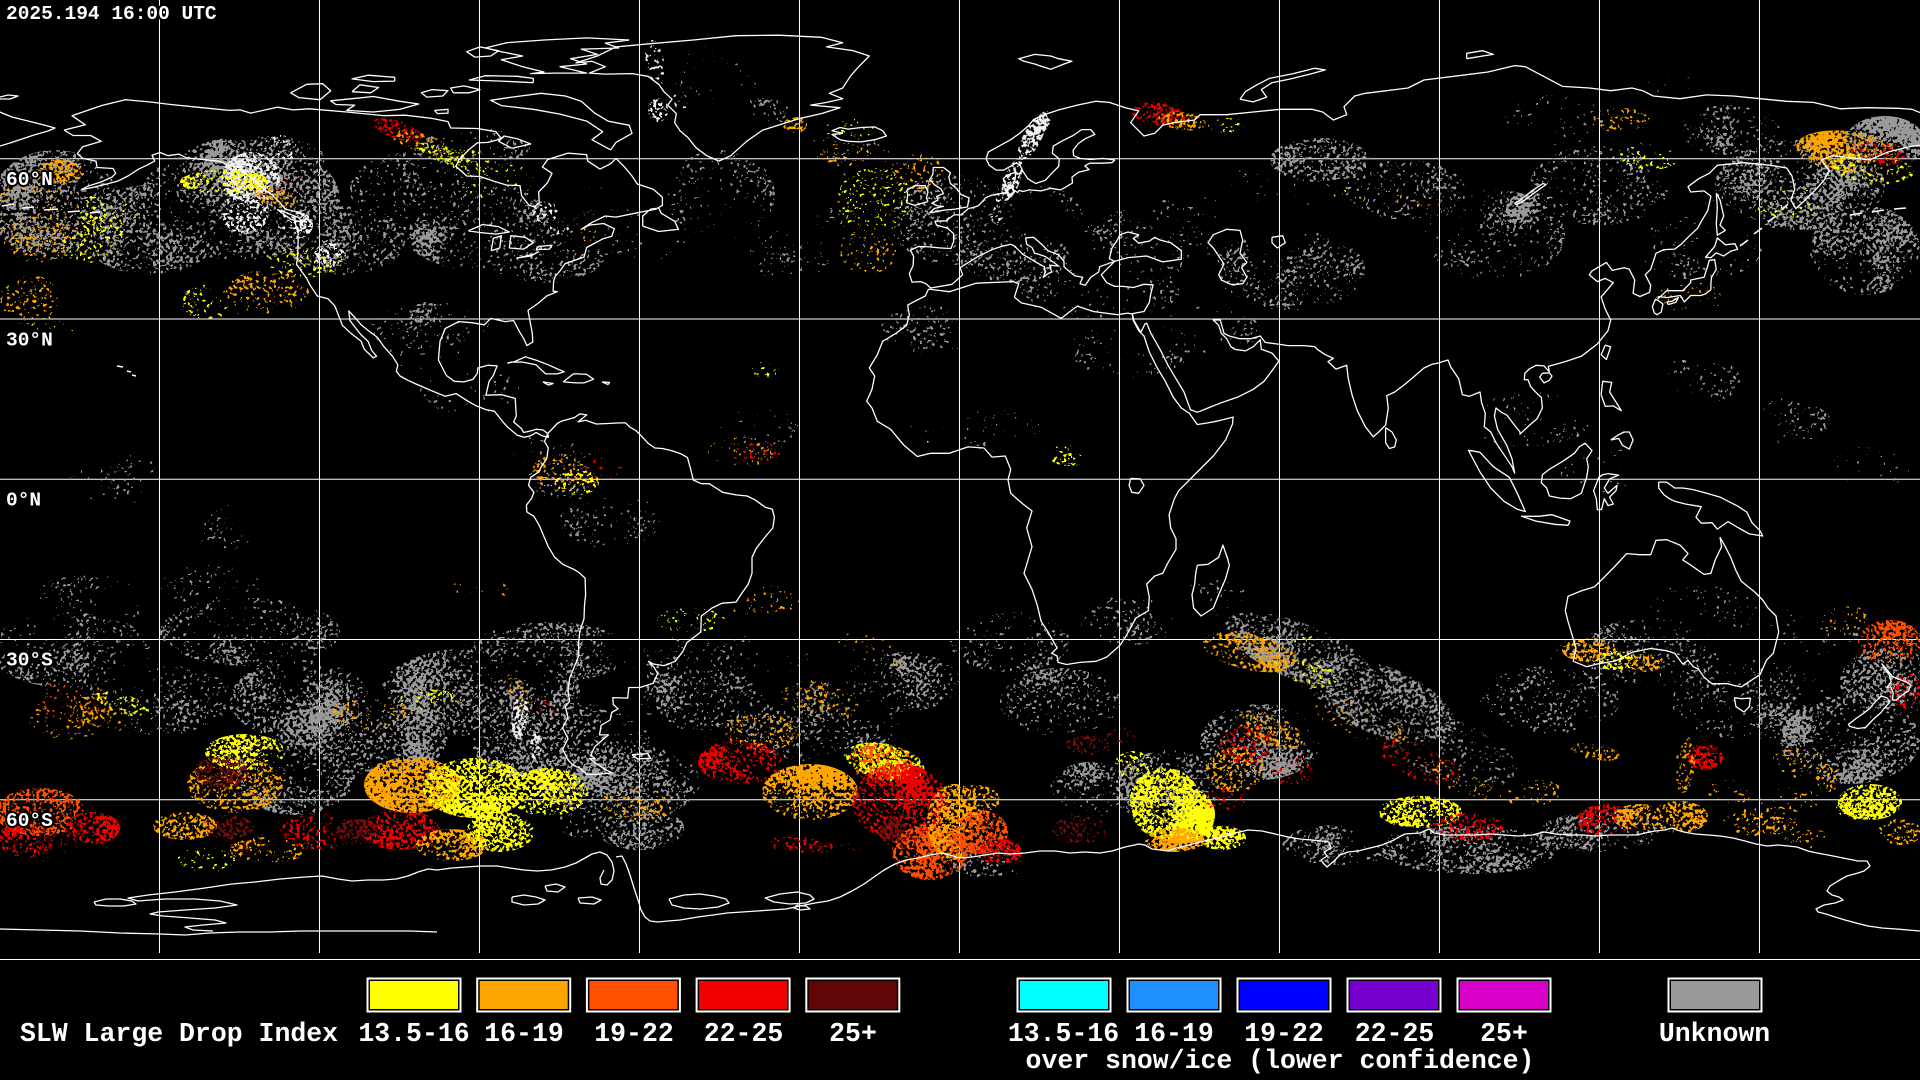 The height and width of the screenshot is (1080, 1920). I want to click on svg-text: SLW Large Drop Index, so click(179, 1034).